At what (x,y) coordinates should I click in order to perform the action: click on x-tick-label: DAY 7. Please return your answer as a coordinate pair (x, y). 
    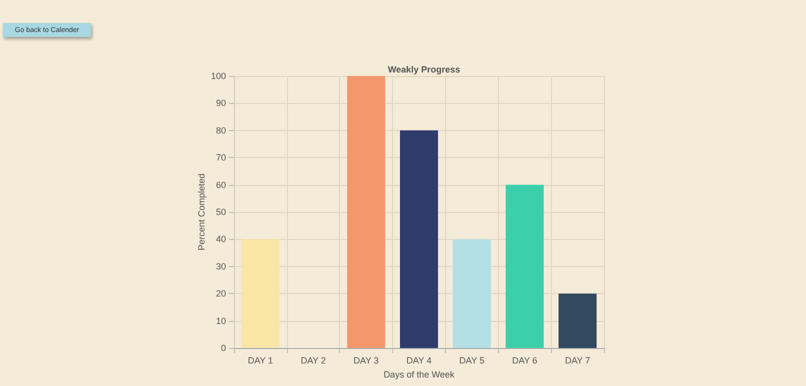
    Looking at the image, I should click on (577, 361).